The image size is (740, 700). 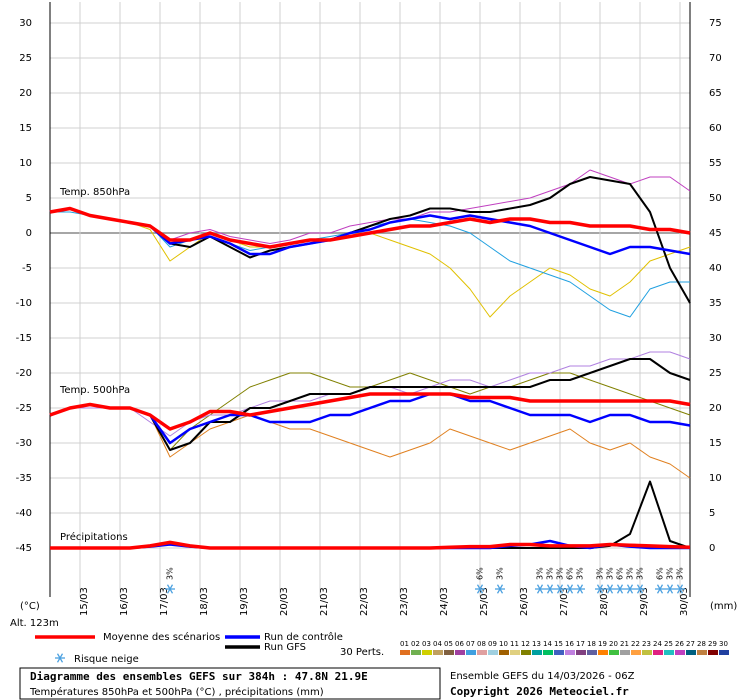 What do you see at coordinates (444, 601) in the screenshot?
I see `x-tick-label: 24/03` at bounding box center [444, 601].